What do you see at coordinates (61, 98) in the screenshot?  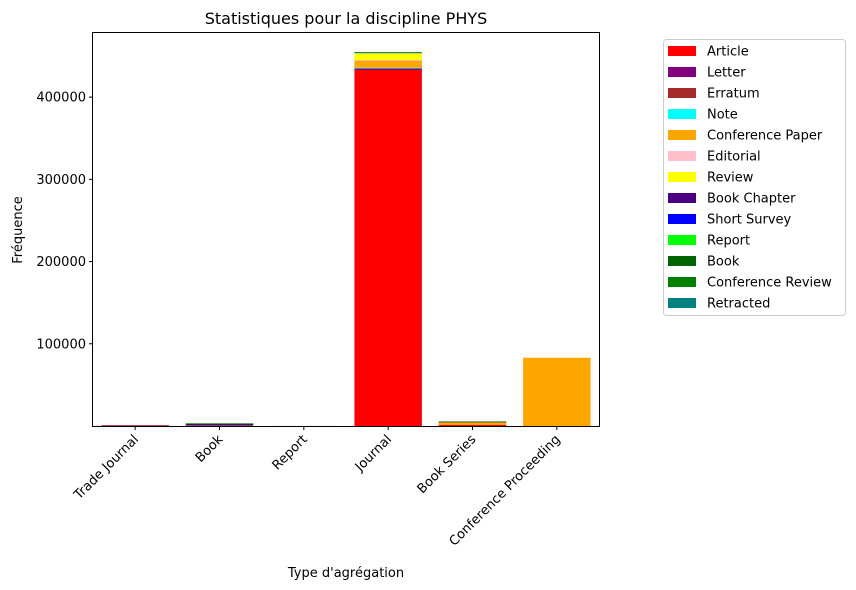 I see `y-tick-label: 400000` at bounding box center [61, 98].